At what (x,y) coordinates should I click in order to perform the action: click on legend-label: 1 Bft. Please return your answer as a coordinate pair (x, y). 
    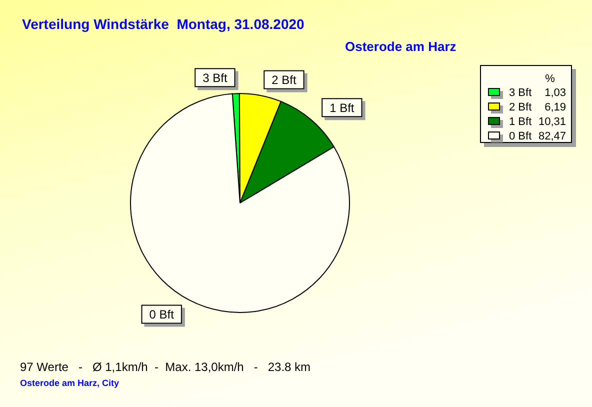
    Looking at the image, I should click on (520, 122).